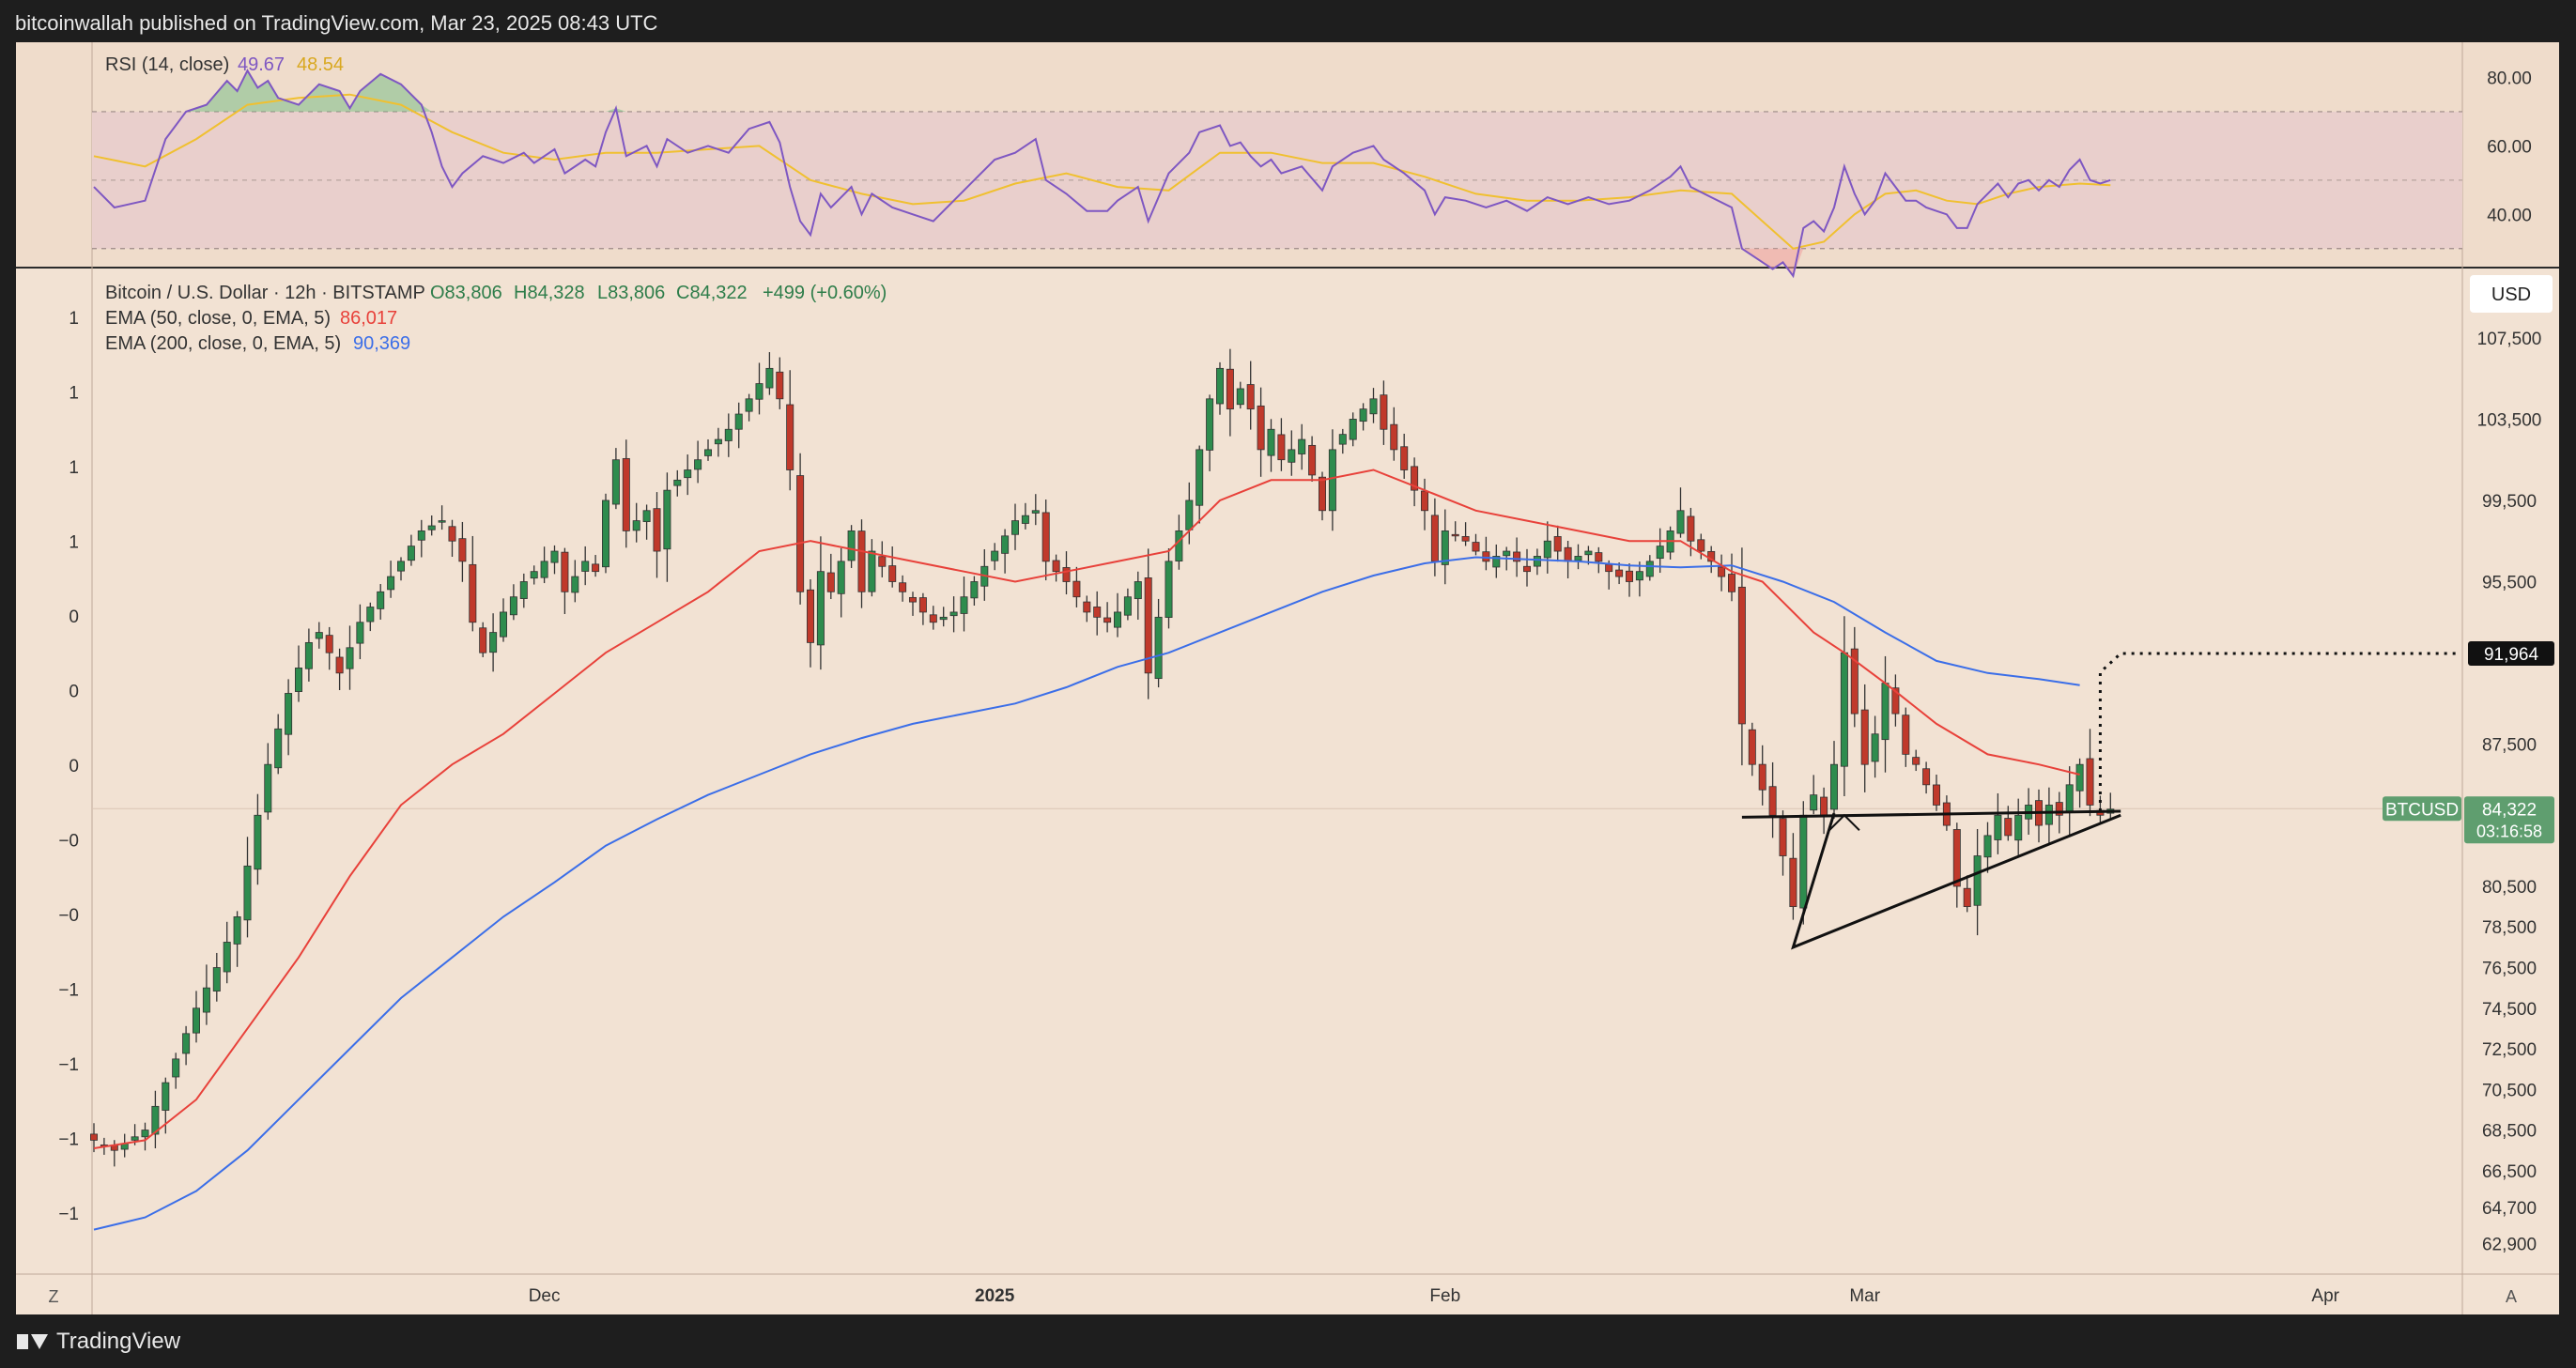  Describe the element at coordinates (2509, 1245) in the screenshot. I see `price-axis-tick-label: 62,900` at that location.